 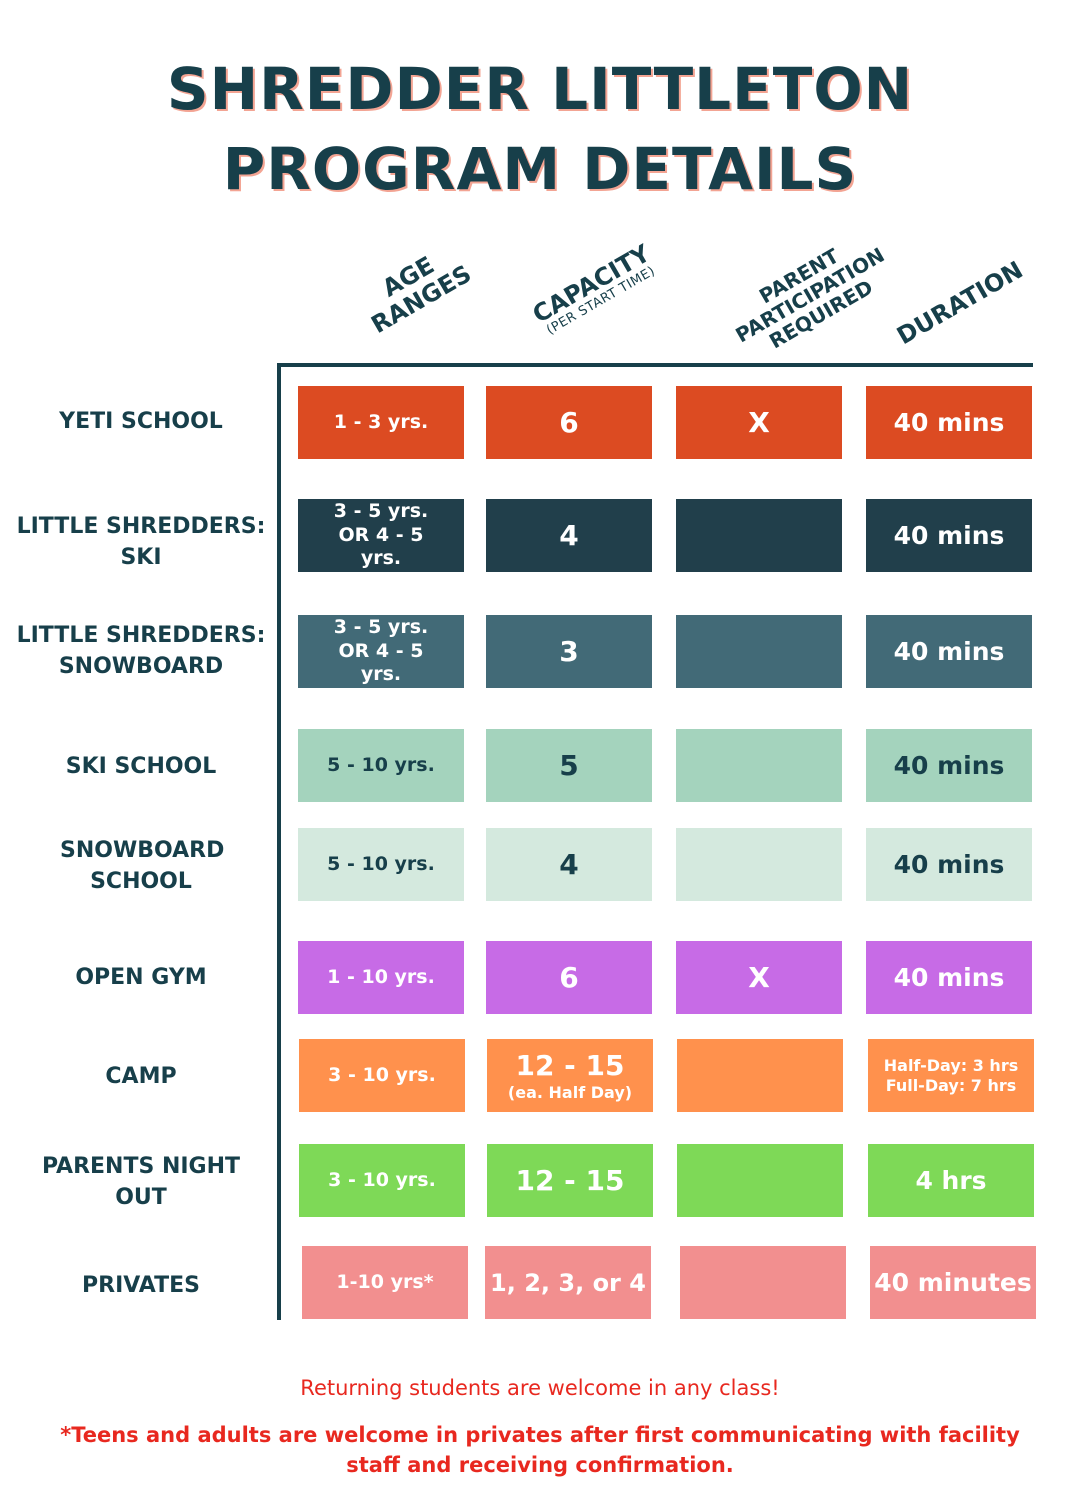 I want to click on cell-capacity: 5, so click(x=569, y=765).